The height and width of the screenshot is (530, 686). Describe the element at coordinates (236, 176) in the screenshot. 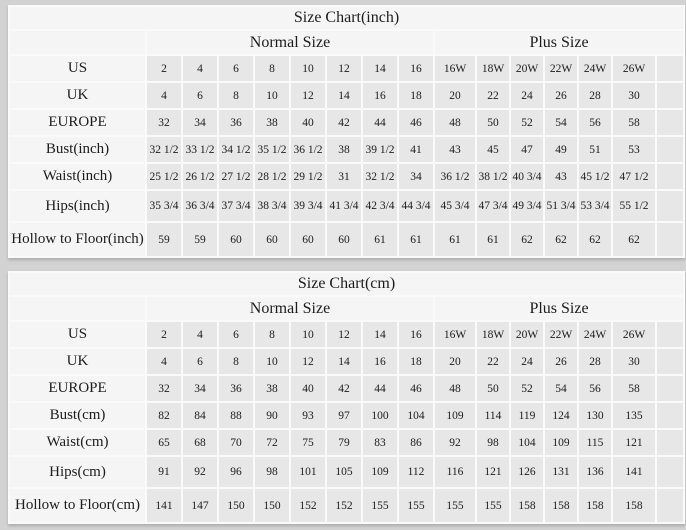

I see `size-cell: 27 1/2` at that location.